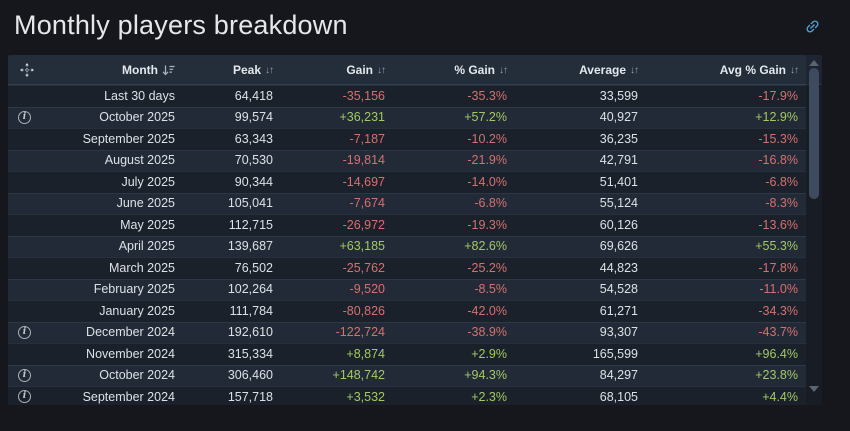 The image size is (850, 431). I want to click on cell-average: 33,599, so click(618, 95).